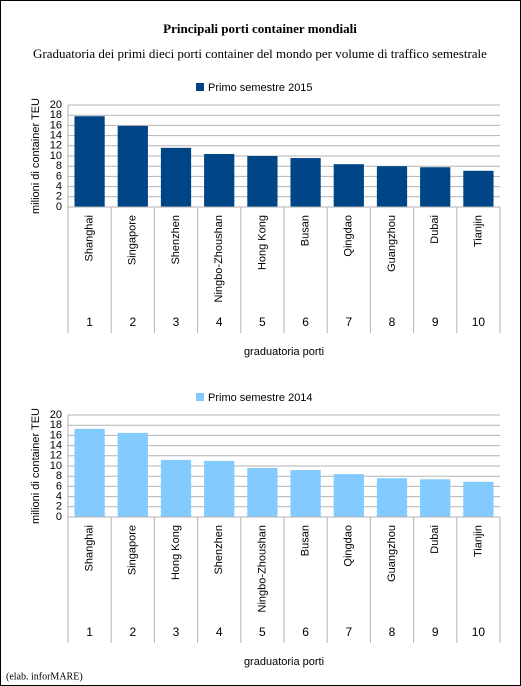 The image size is (521, 686). What do you see at coordinates (44, 676) in the screenshot?
I see `note: (elab. inforMARE)` at bounding box center [44, 676].